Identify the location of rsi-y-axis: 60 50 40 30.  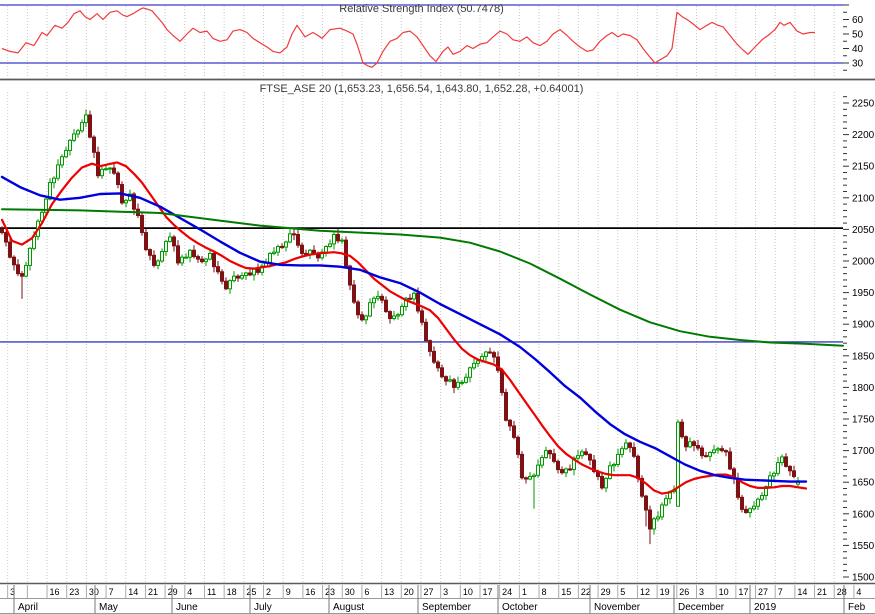
(853, 37).